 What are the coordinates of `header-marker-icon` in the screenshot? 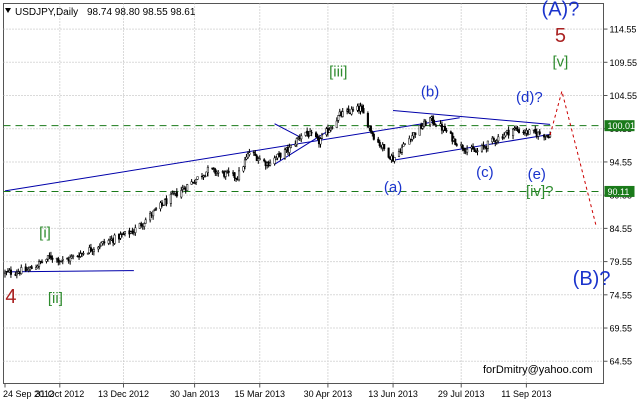 It's located at (8, 10).